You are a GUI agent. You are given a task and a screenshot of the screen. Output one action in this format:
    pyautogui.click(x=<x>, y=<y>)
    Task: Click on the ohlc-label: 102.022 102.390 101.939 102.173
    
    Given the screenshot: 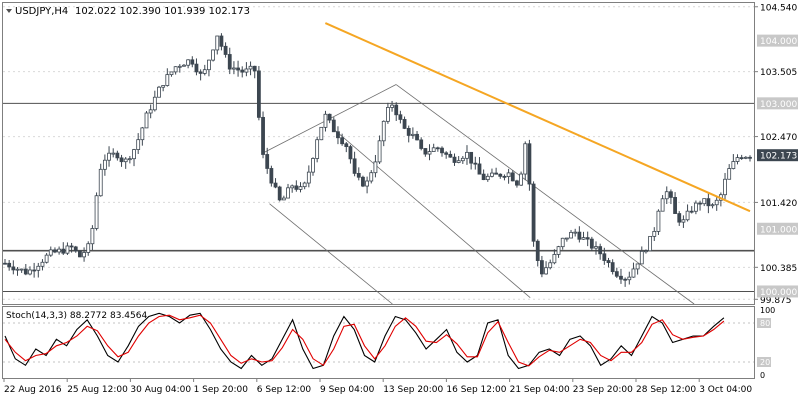 What is the action you would take?
    pyautogui.click(x=162, y=11)
    